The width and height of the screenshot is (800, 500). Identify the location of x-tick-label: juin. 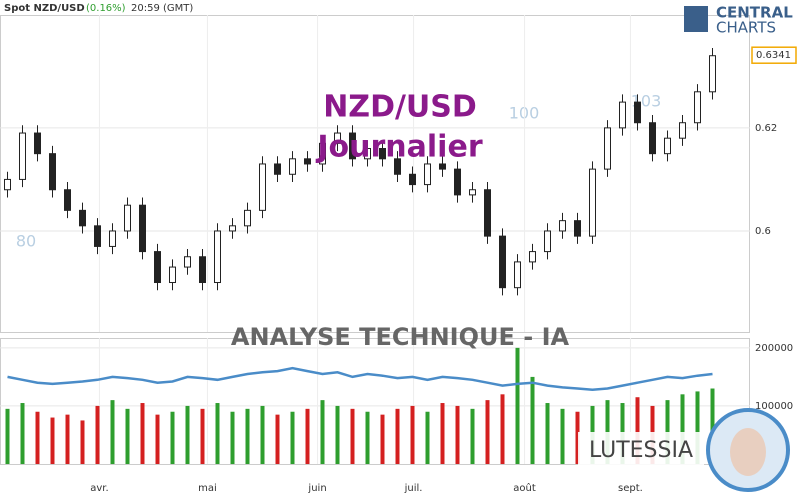
(316, 488).